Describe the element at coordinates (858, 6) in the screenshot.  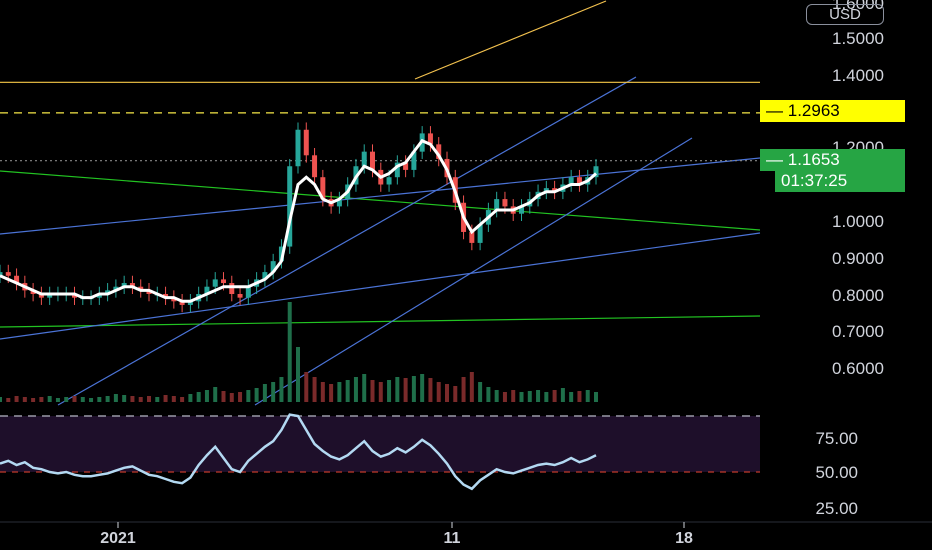
I see `price-tick-label: 1.6000` at that location.